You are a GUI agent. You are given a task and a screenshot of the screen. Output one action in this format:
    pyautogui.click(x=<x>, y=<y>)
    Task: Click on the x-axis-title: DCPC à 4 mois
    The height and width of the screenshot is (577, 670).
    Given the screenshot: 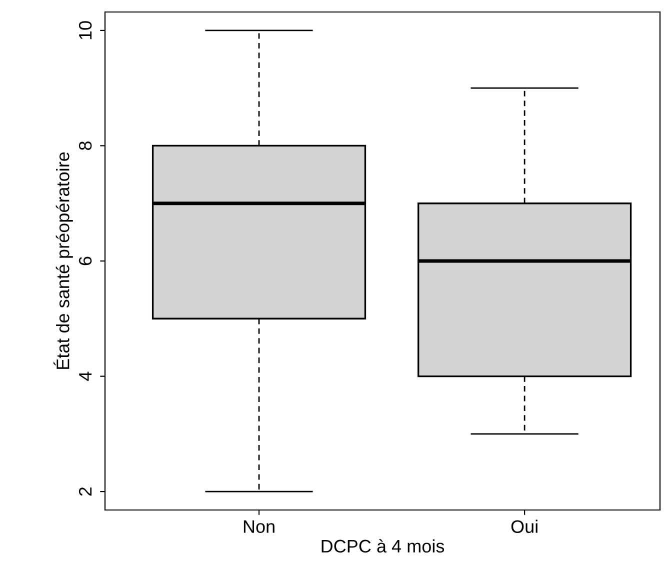 What is the action you would take?
    pyautogui.click(x=383, y=546)
    